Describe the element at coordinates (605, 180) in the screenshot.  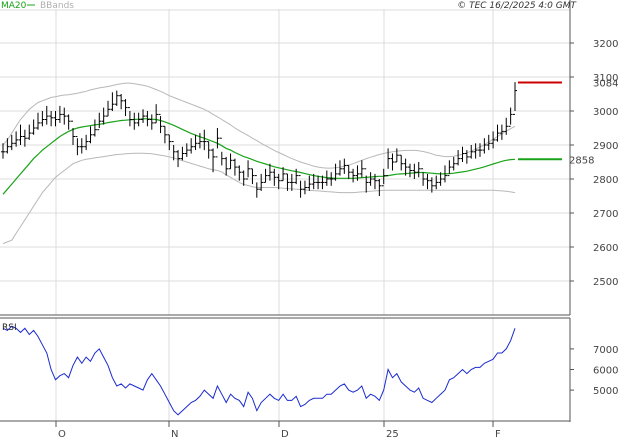
I see `price-tick-label: 2800` at that location.